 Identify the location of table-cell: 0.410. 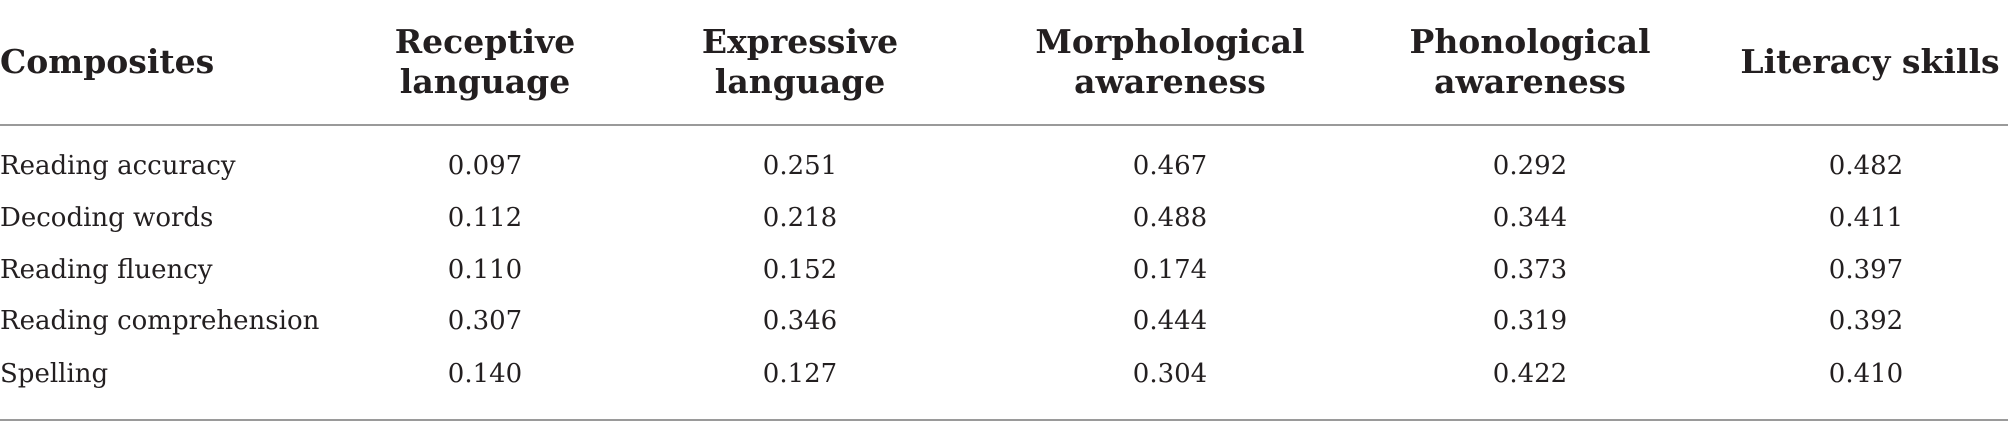
(1866, 374).